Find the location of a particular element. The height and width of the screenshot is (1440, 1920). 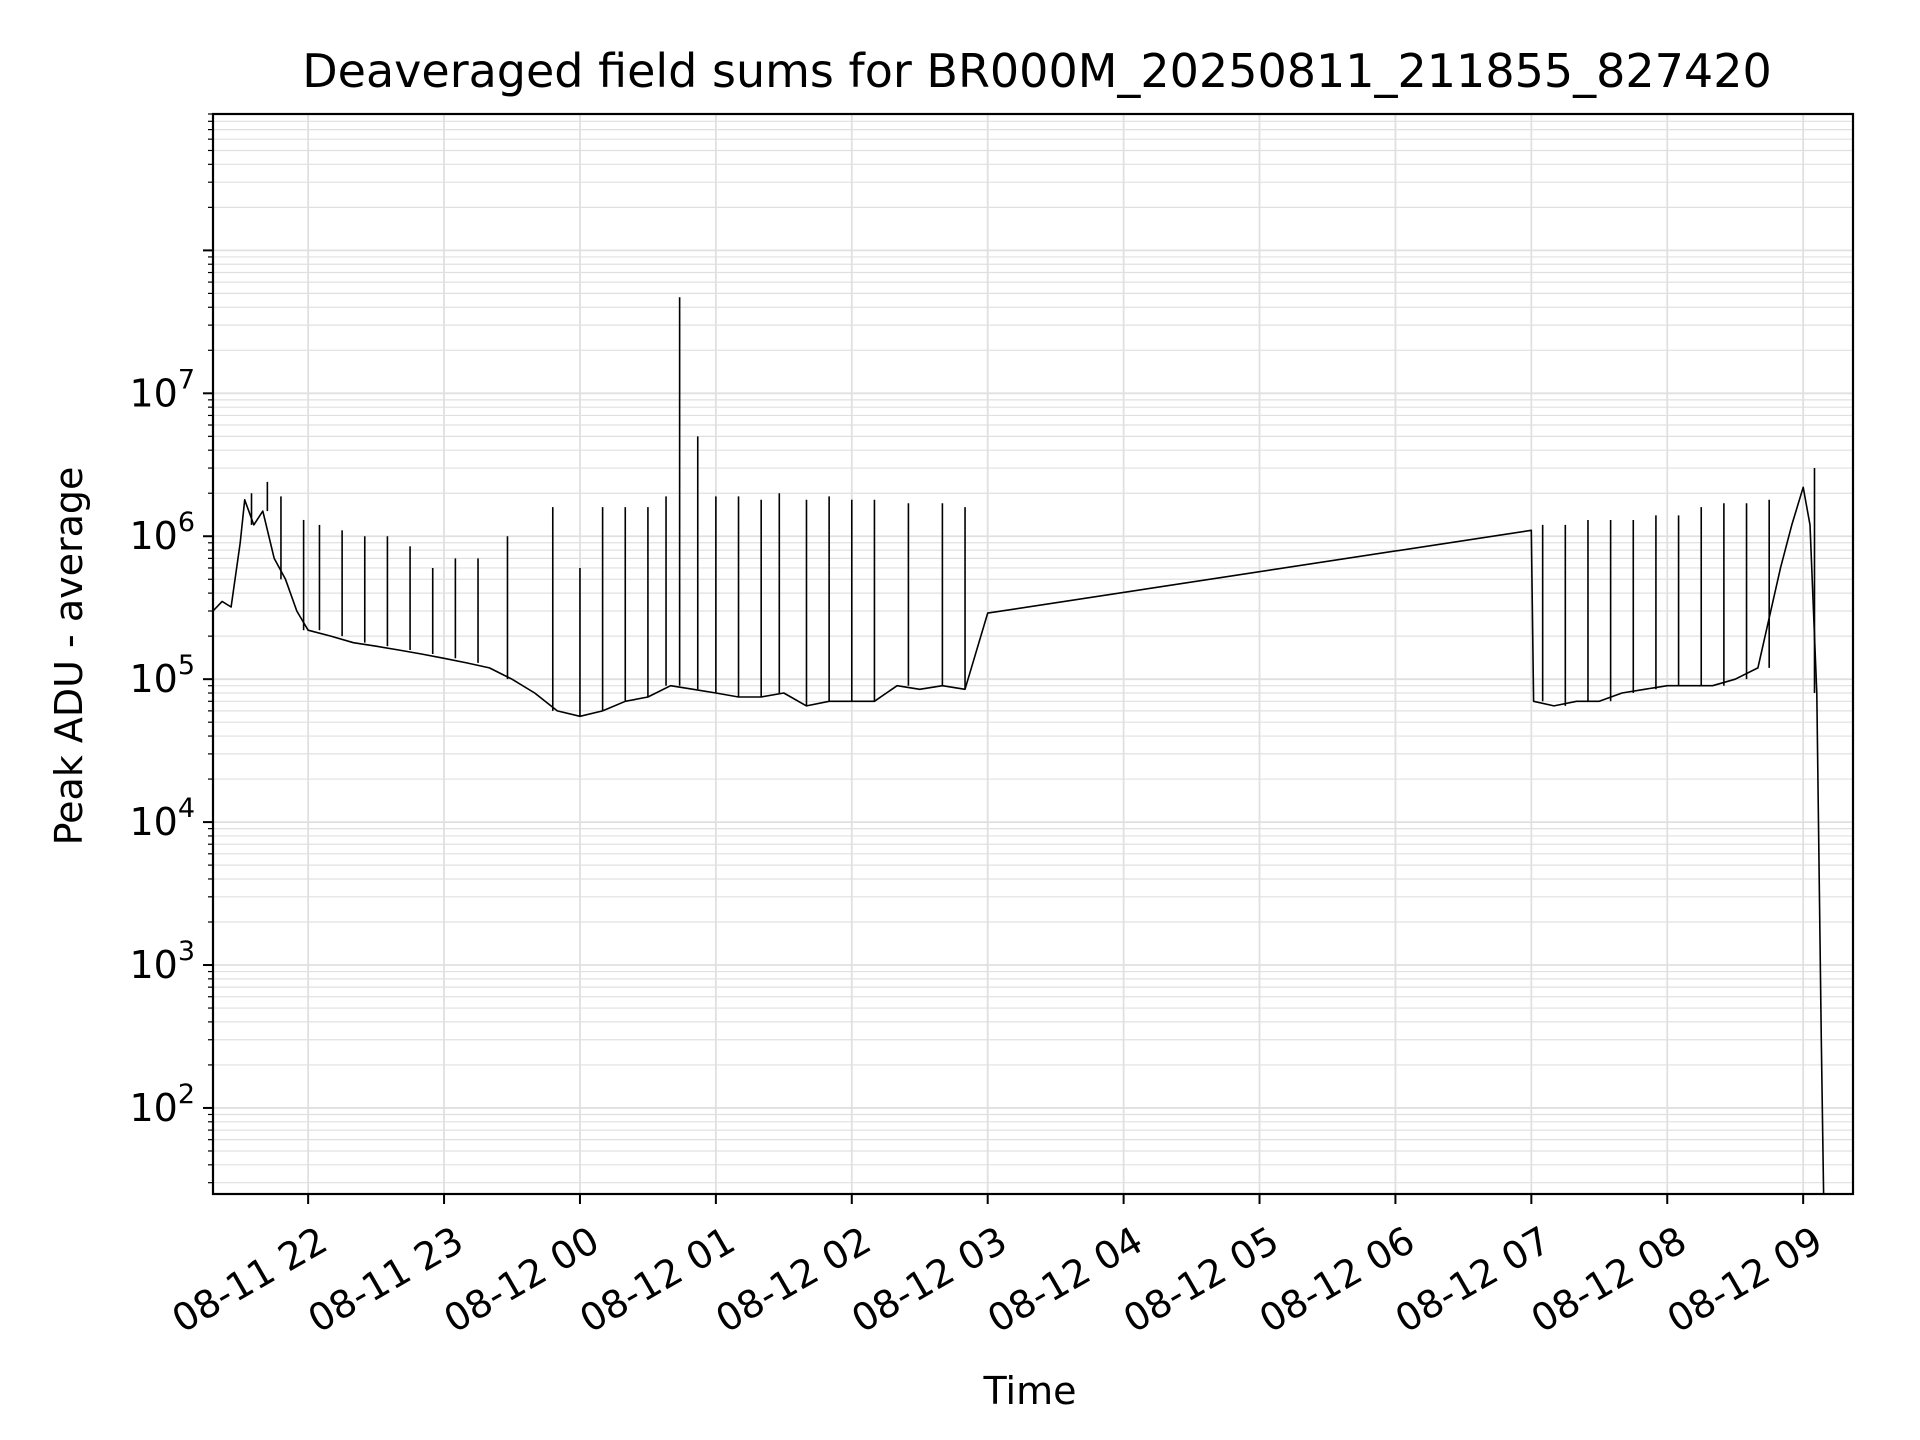

x-axis-label: Time is located at coordinates (1030, 1391).